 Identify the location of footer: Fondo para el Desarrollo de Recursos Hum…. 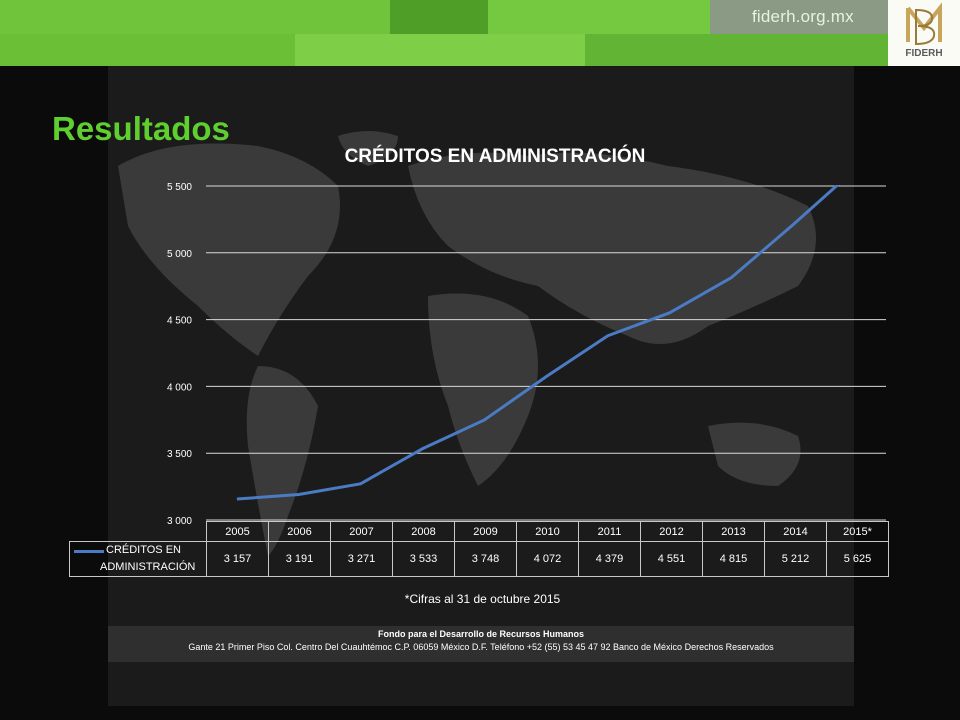
(481, 644).